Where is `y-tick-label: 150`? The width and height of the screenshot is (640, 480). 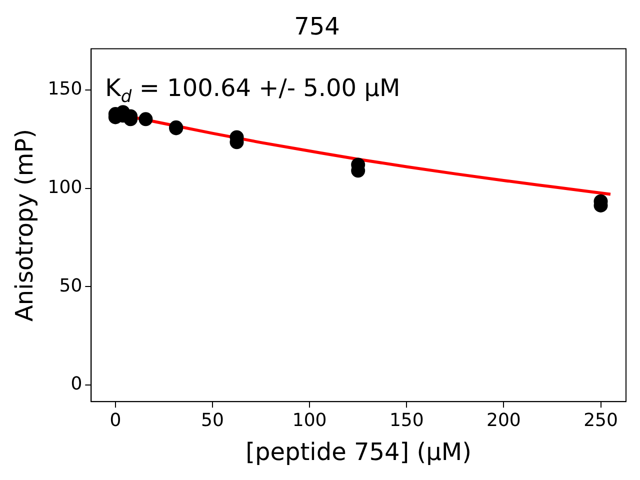
y-tick-label: 150 is located at coordinates (65, 89).